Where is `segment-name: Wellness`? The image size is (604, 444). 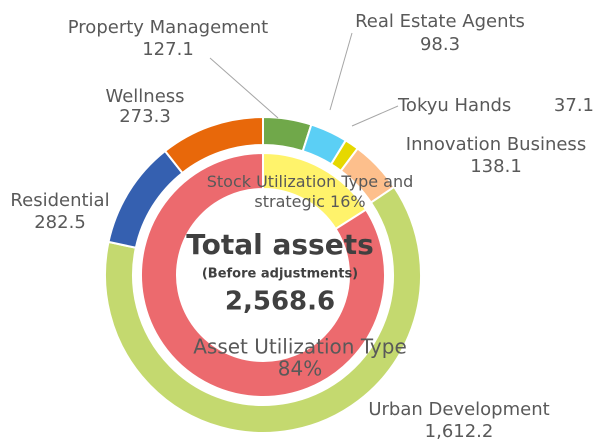
segment-name: Wellness is located at coordinates (144, 96).